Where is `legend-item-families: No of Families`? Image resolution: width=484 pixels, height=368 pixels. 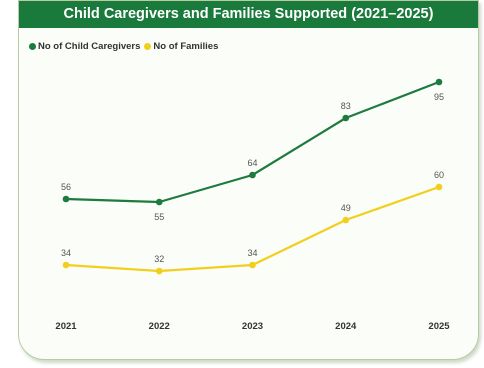 legend-item-families: No of Families is located at coordinates (181, 46).